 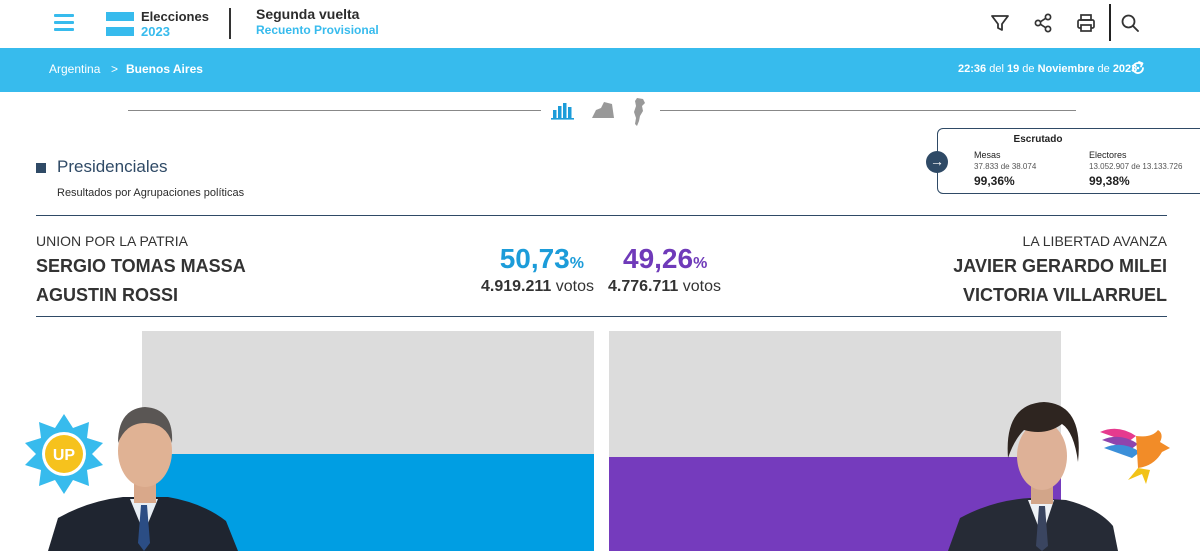 What do you see at coordinates (534, 258) in the screenshot?
I see `percent-value-left: 50,73` at bounding box center [534, 258].